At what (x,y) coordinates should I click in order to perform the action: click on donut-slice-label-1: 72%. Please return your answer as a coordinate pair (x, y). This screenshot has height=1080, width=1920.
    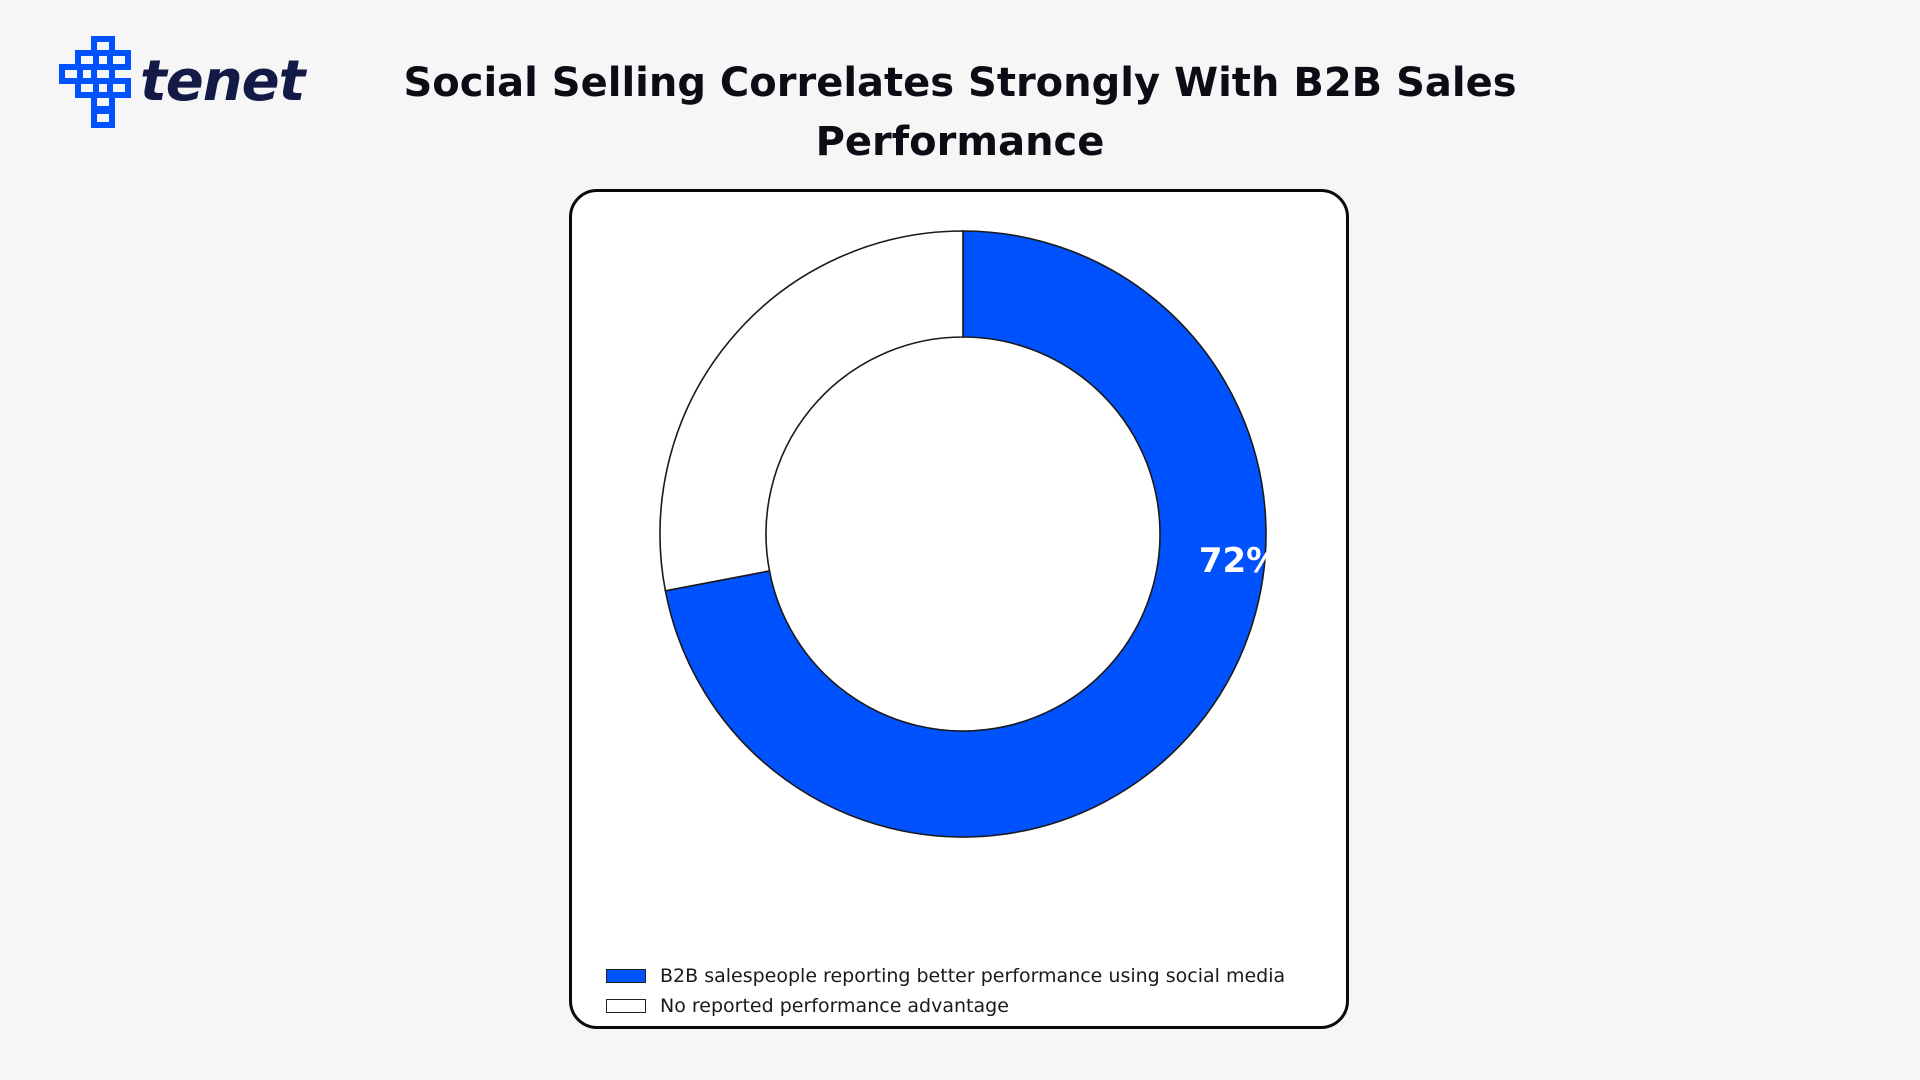
    Looking at the image, I should click on (1239, 561).